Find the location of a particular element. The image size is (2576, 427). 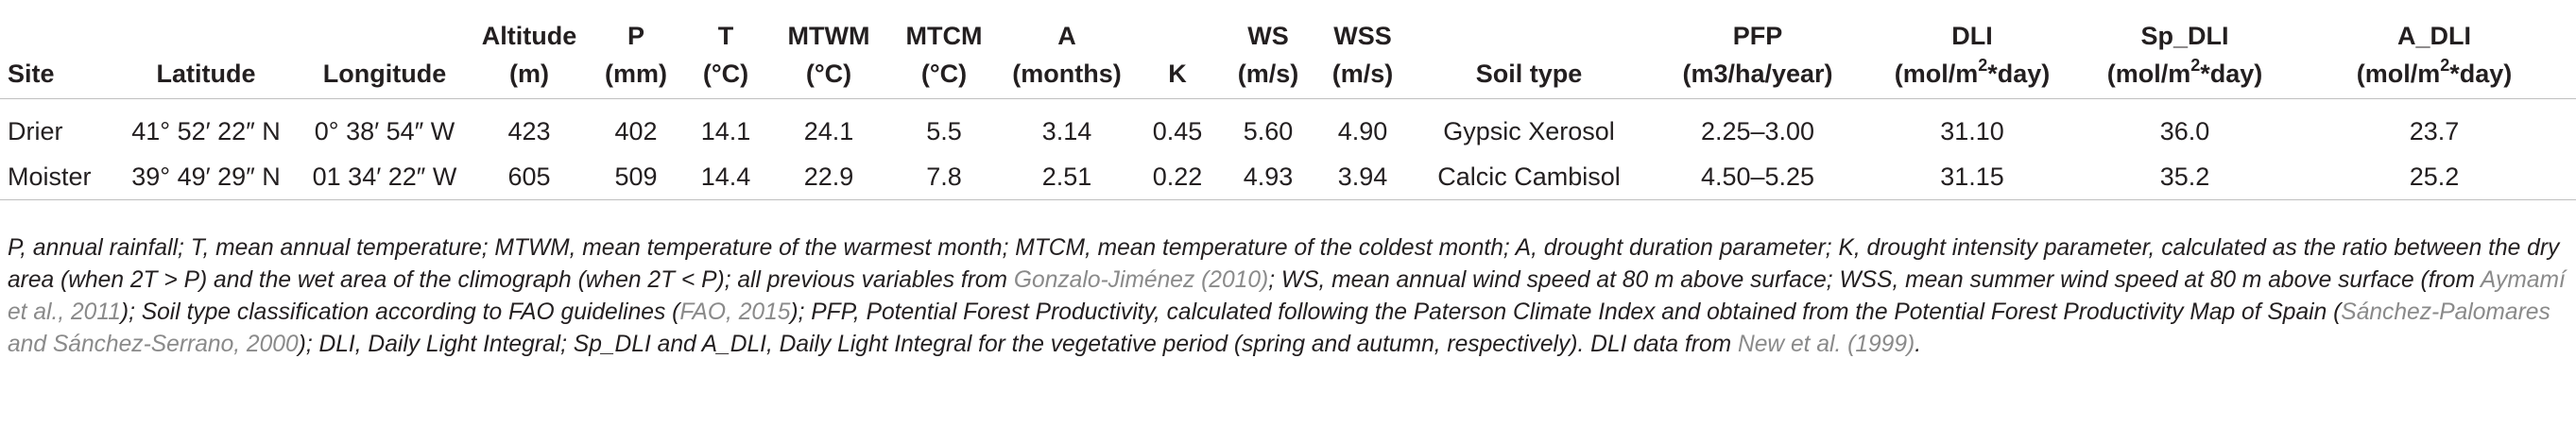

cell-ws: 5.60 is located at coordinates (1268, 131).